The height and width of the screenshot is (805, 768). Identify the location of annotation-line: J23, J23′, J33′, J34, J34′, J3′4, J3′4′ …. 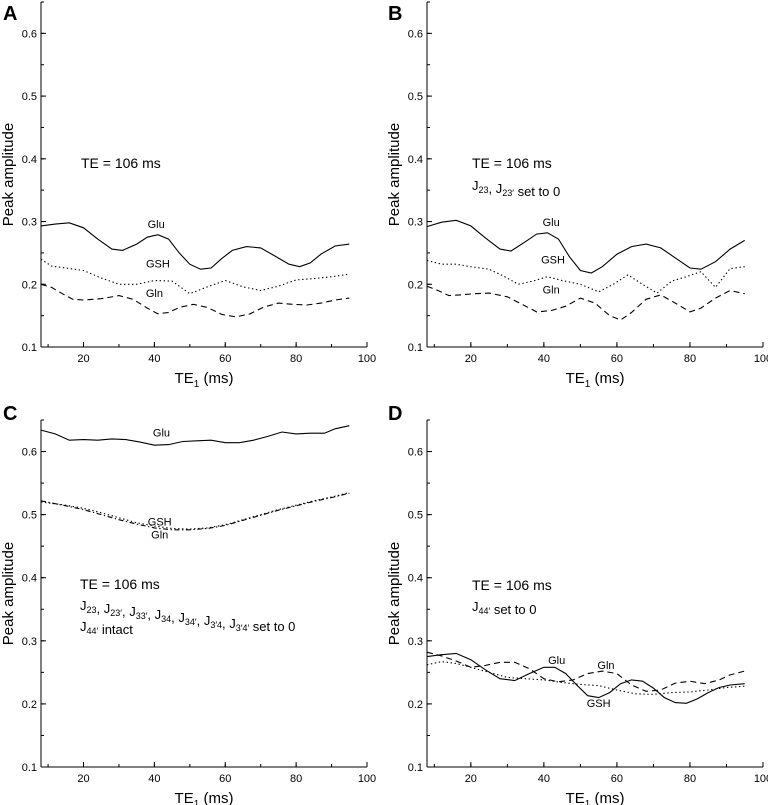
(187, 616).